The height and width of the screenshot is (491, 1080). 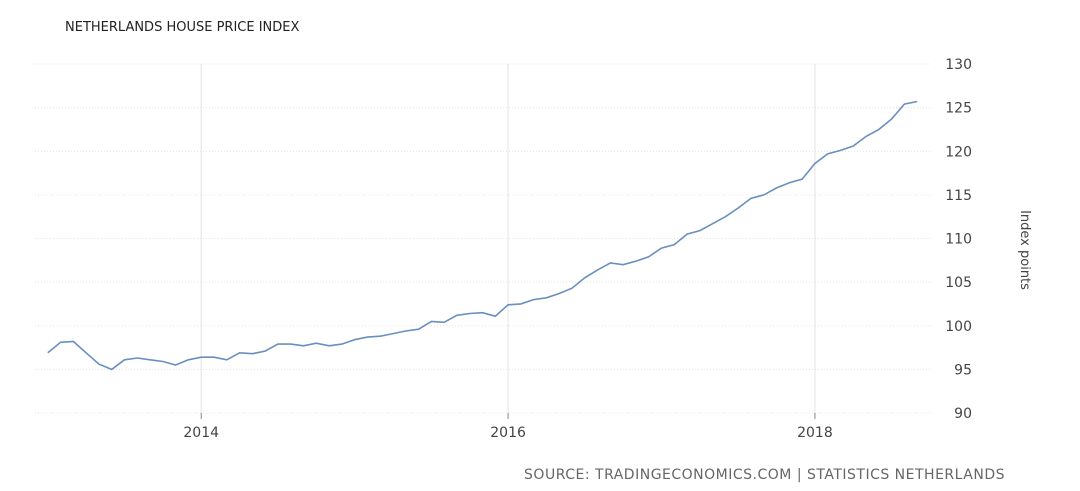 I want to click on y-tick-label: 120, so click(x=958, y=152).